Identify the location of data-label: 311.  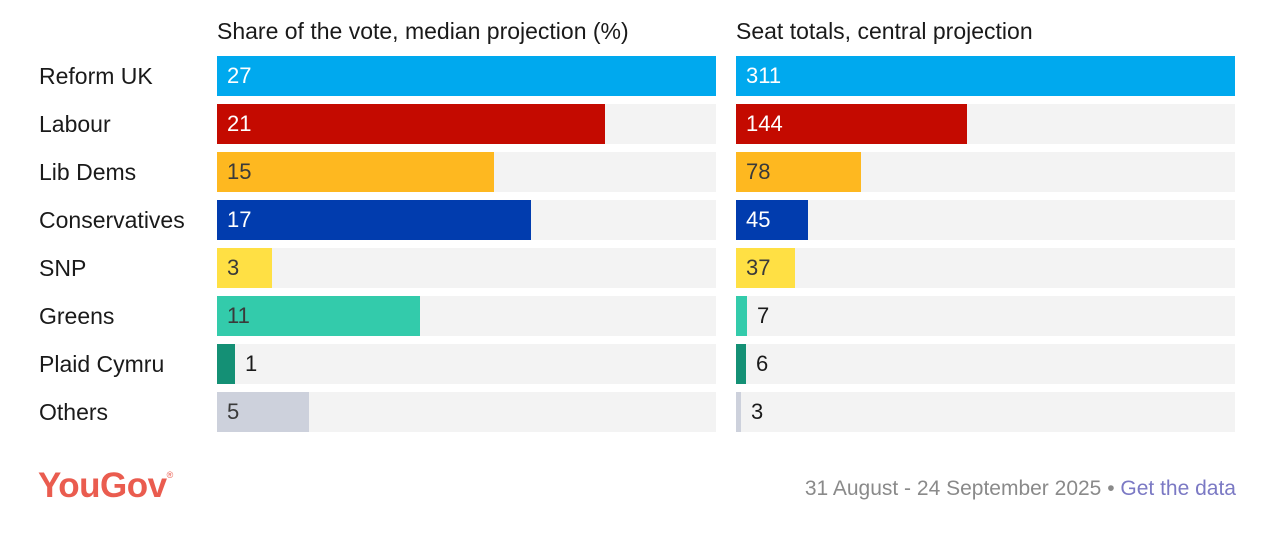
(764, 75).